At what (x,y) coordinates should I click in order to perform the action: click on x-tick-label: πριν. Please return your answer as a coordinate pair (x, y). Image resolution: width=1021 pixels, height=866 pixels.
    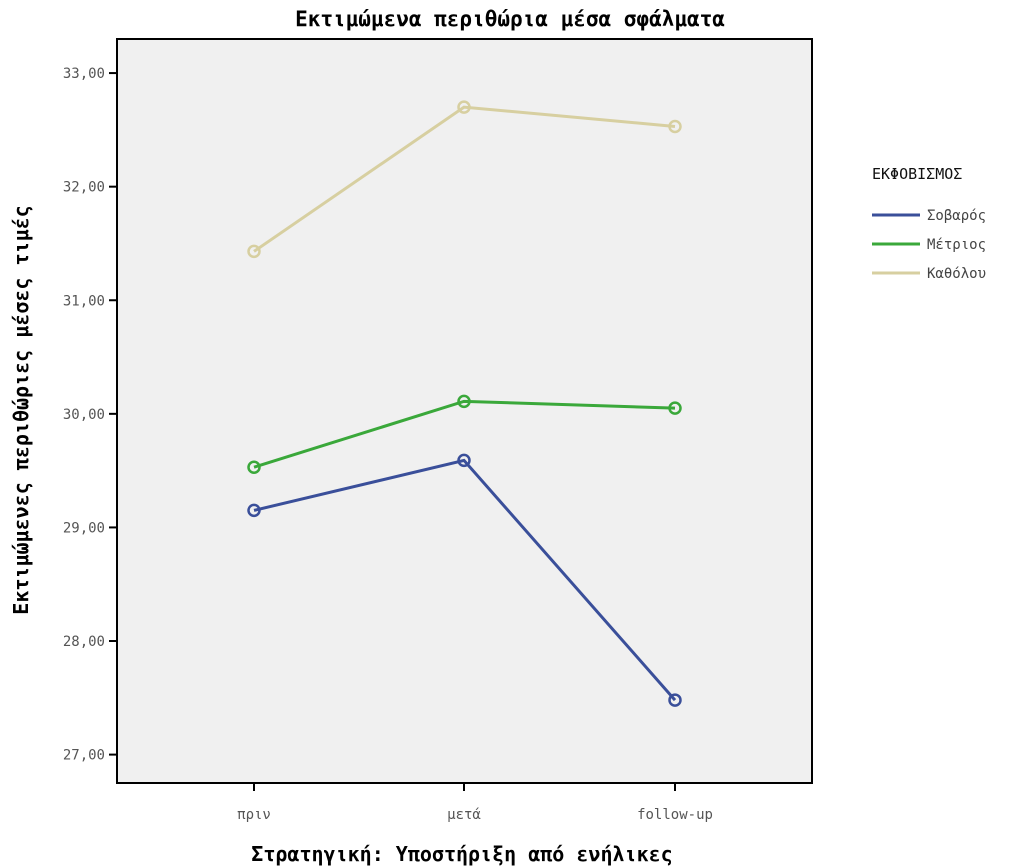
    Looking at the image, I should click on (254, 815).